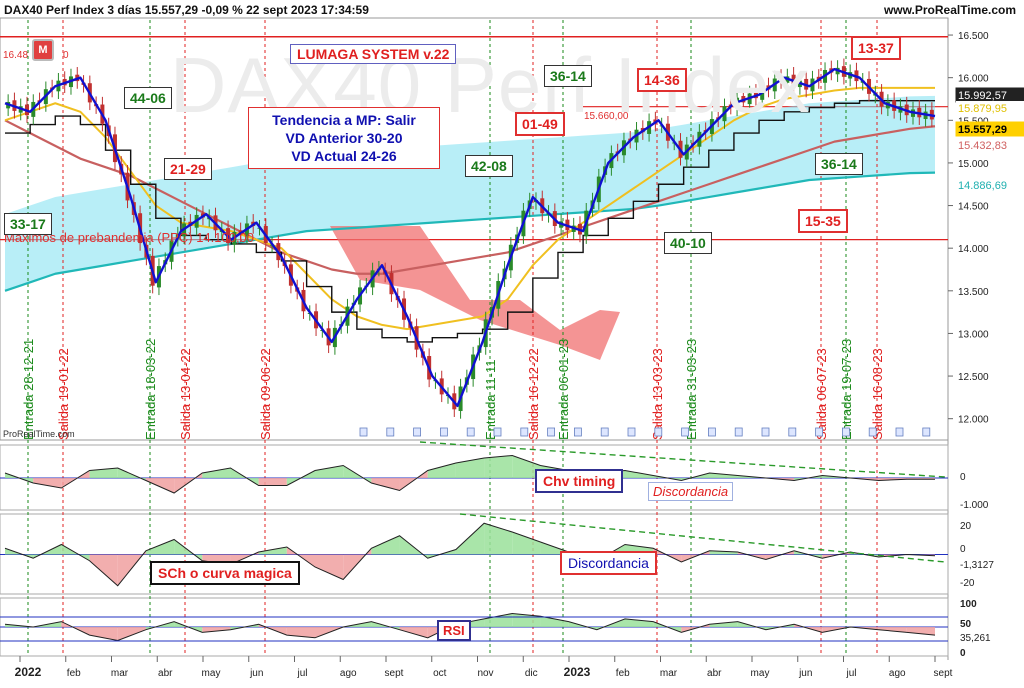 Image resolution: width=1024 pixels, height=688 pixels. I want to click on credit-label: ProRealTime.com, so click(39, 434).